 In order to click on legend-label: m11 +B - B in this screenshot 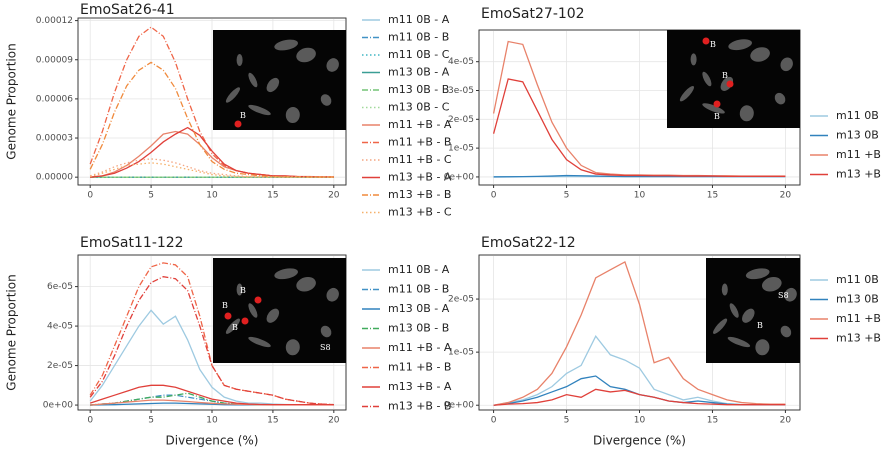, I will do `click(419, 142)`.